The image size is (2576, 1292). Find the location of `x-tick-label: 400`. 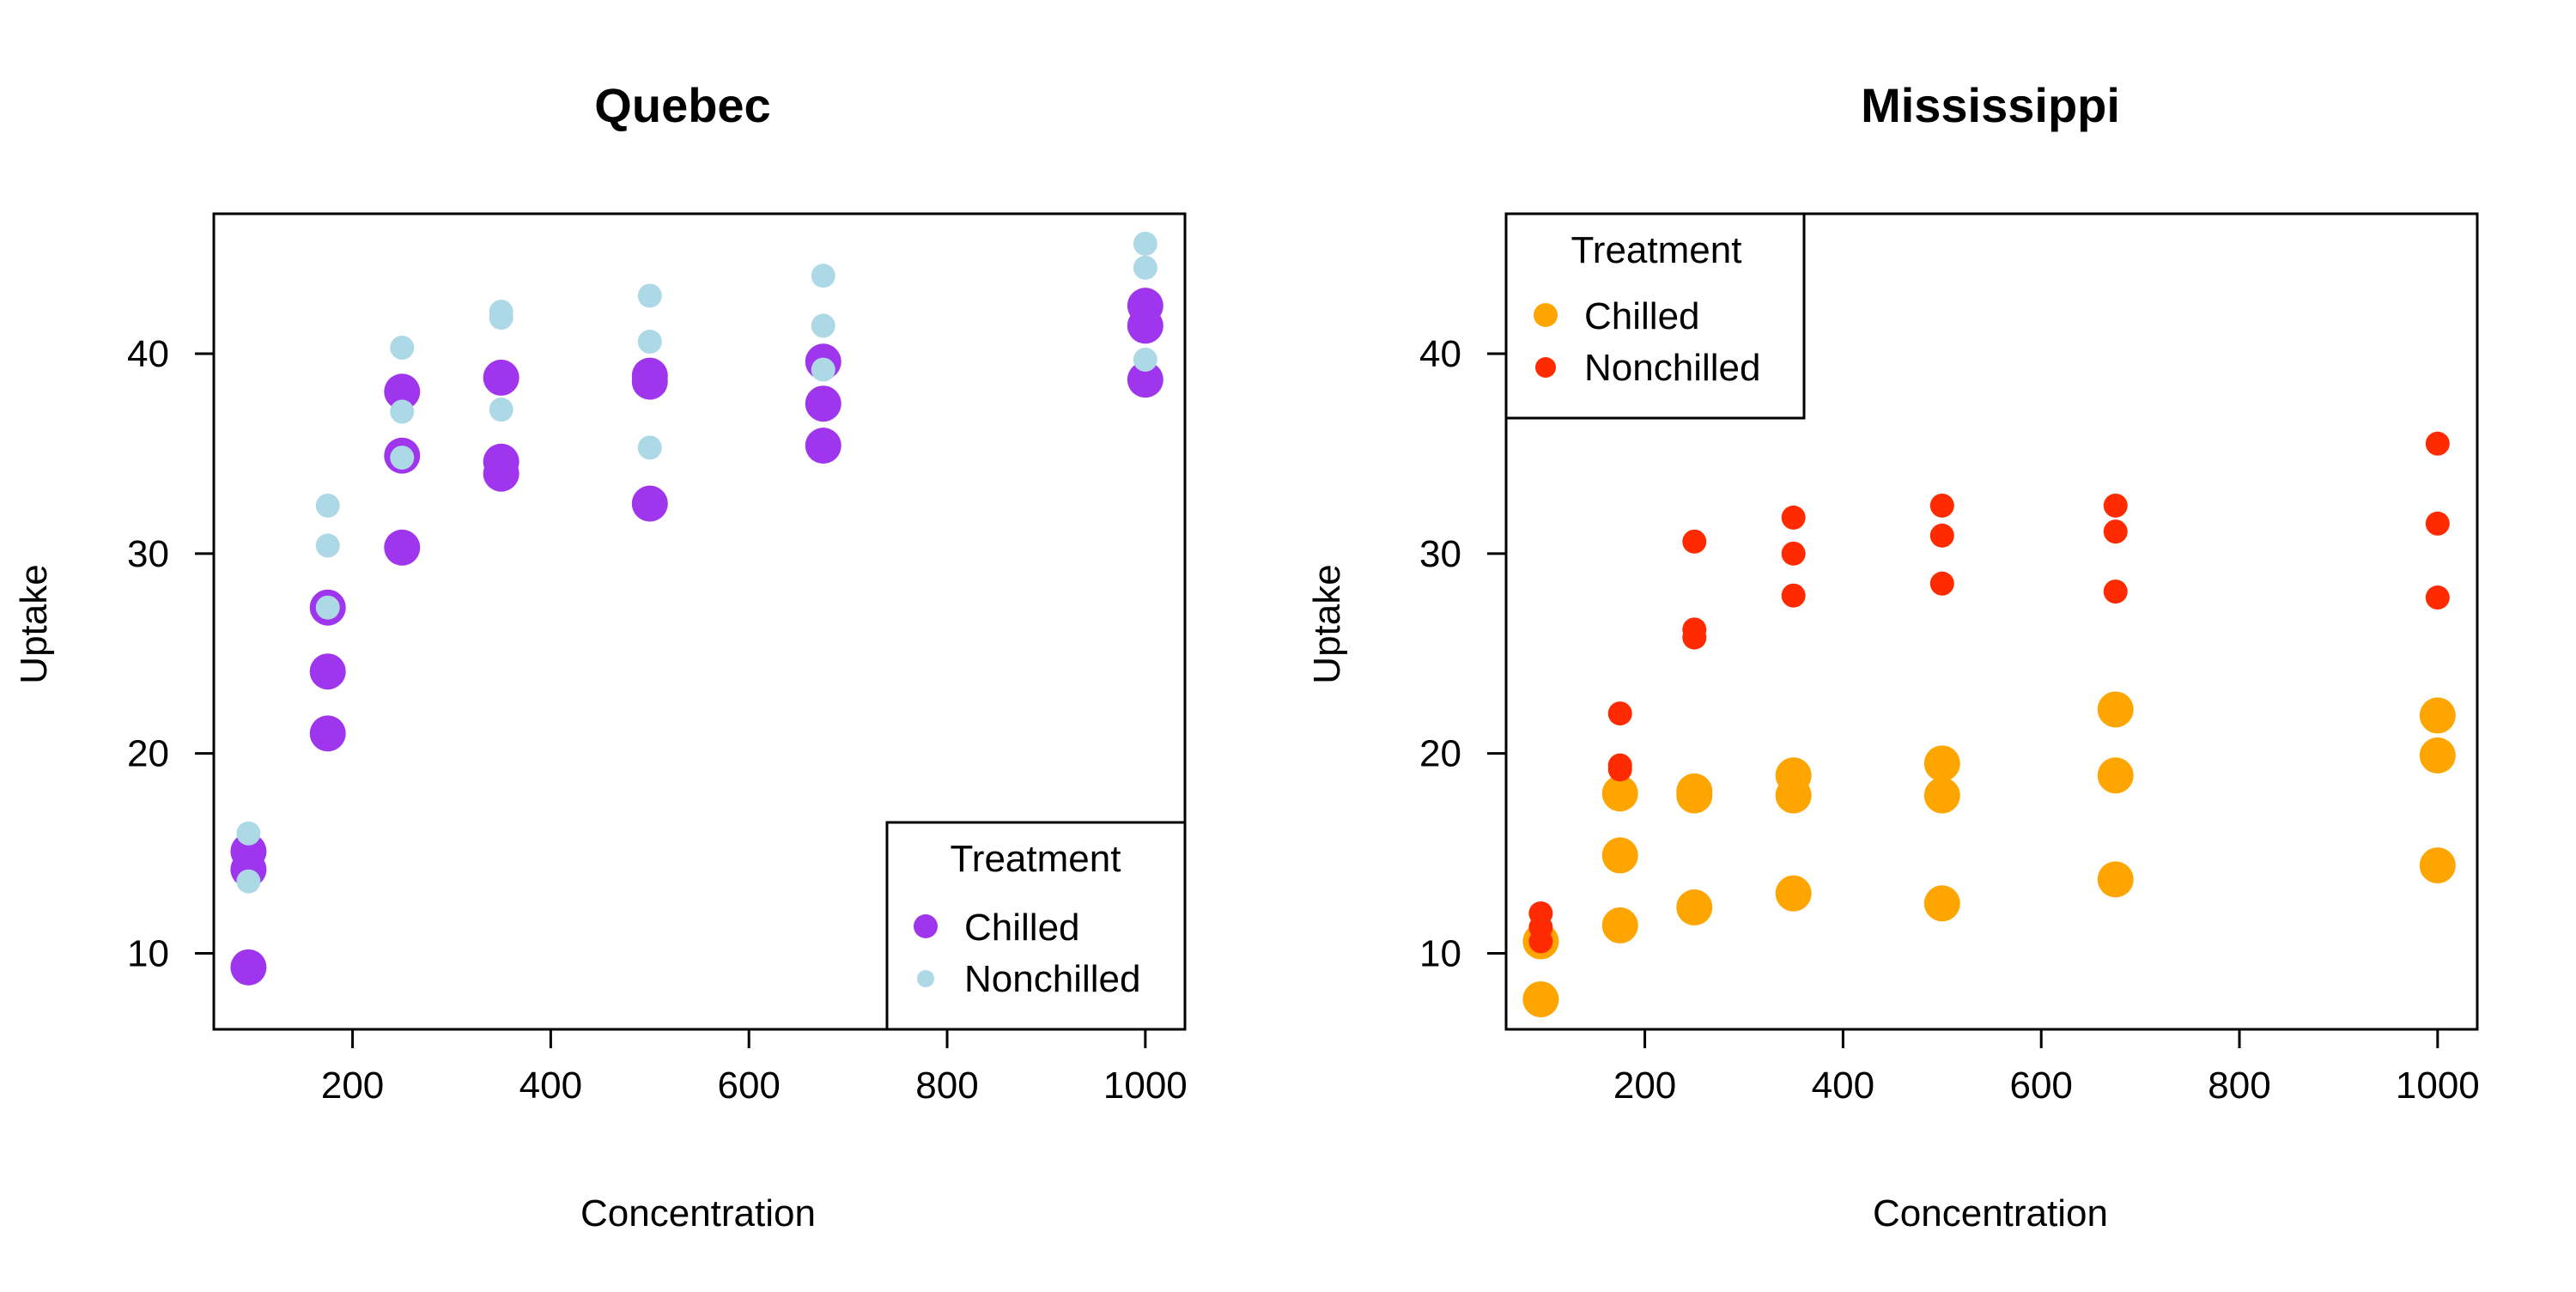

x-tick-label: 400 is located at coordinates (1843, 1086).